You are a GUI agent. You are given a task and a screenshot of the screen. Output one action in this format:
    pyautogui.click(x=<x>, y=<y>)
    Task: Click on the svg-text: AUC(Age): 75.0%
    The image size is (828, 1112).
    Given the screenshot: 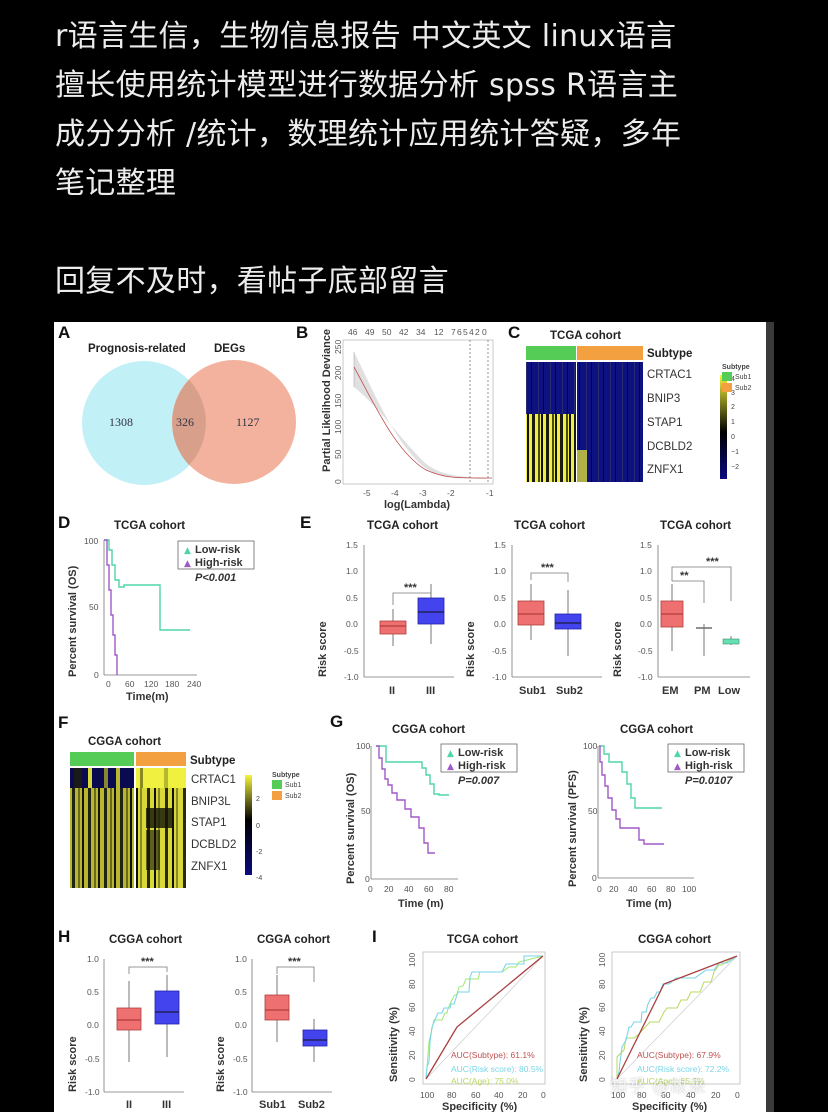 What is the action you would take?
    pyautogui.click(x=485, y=1081)
    